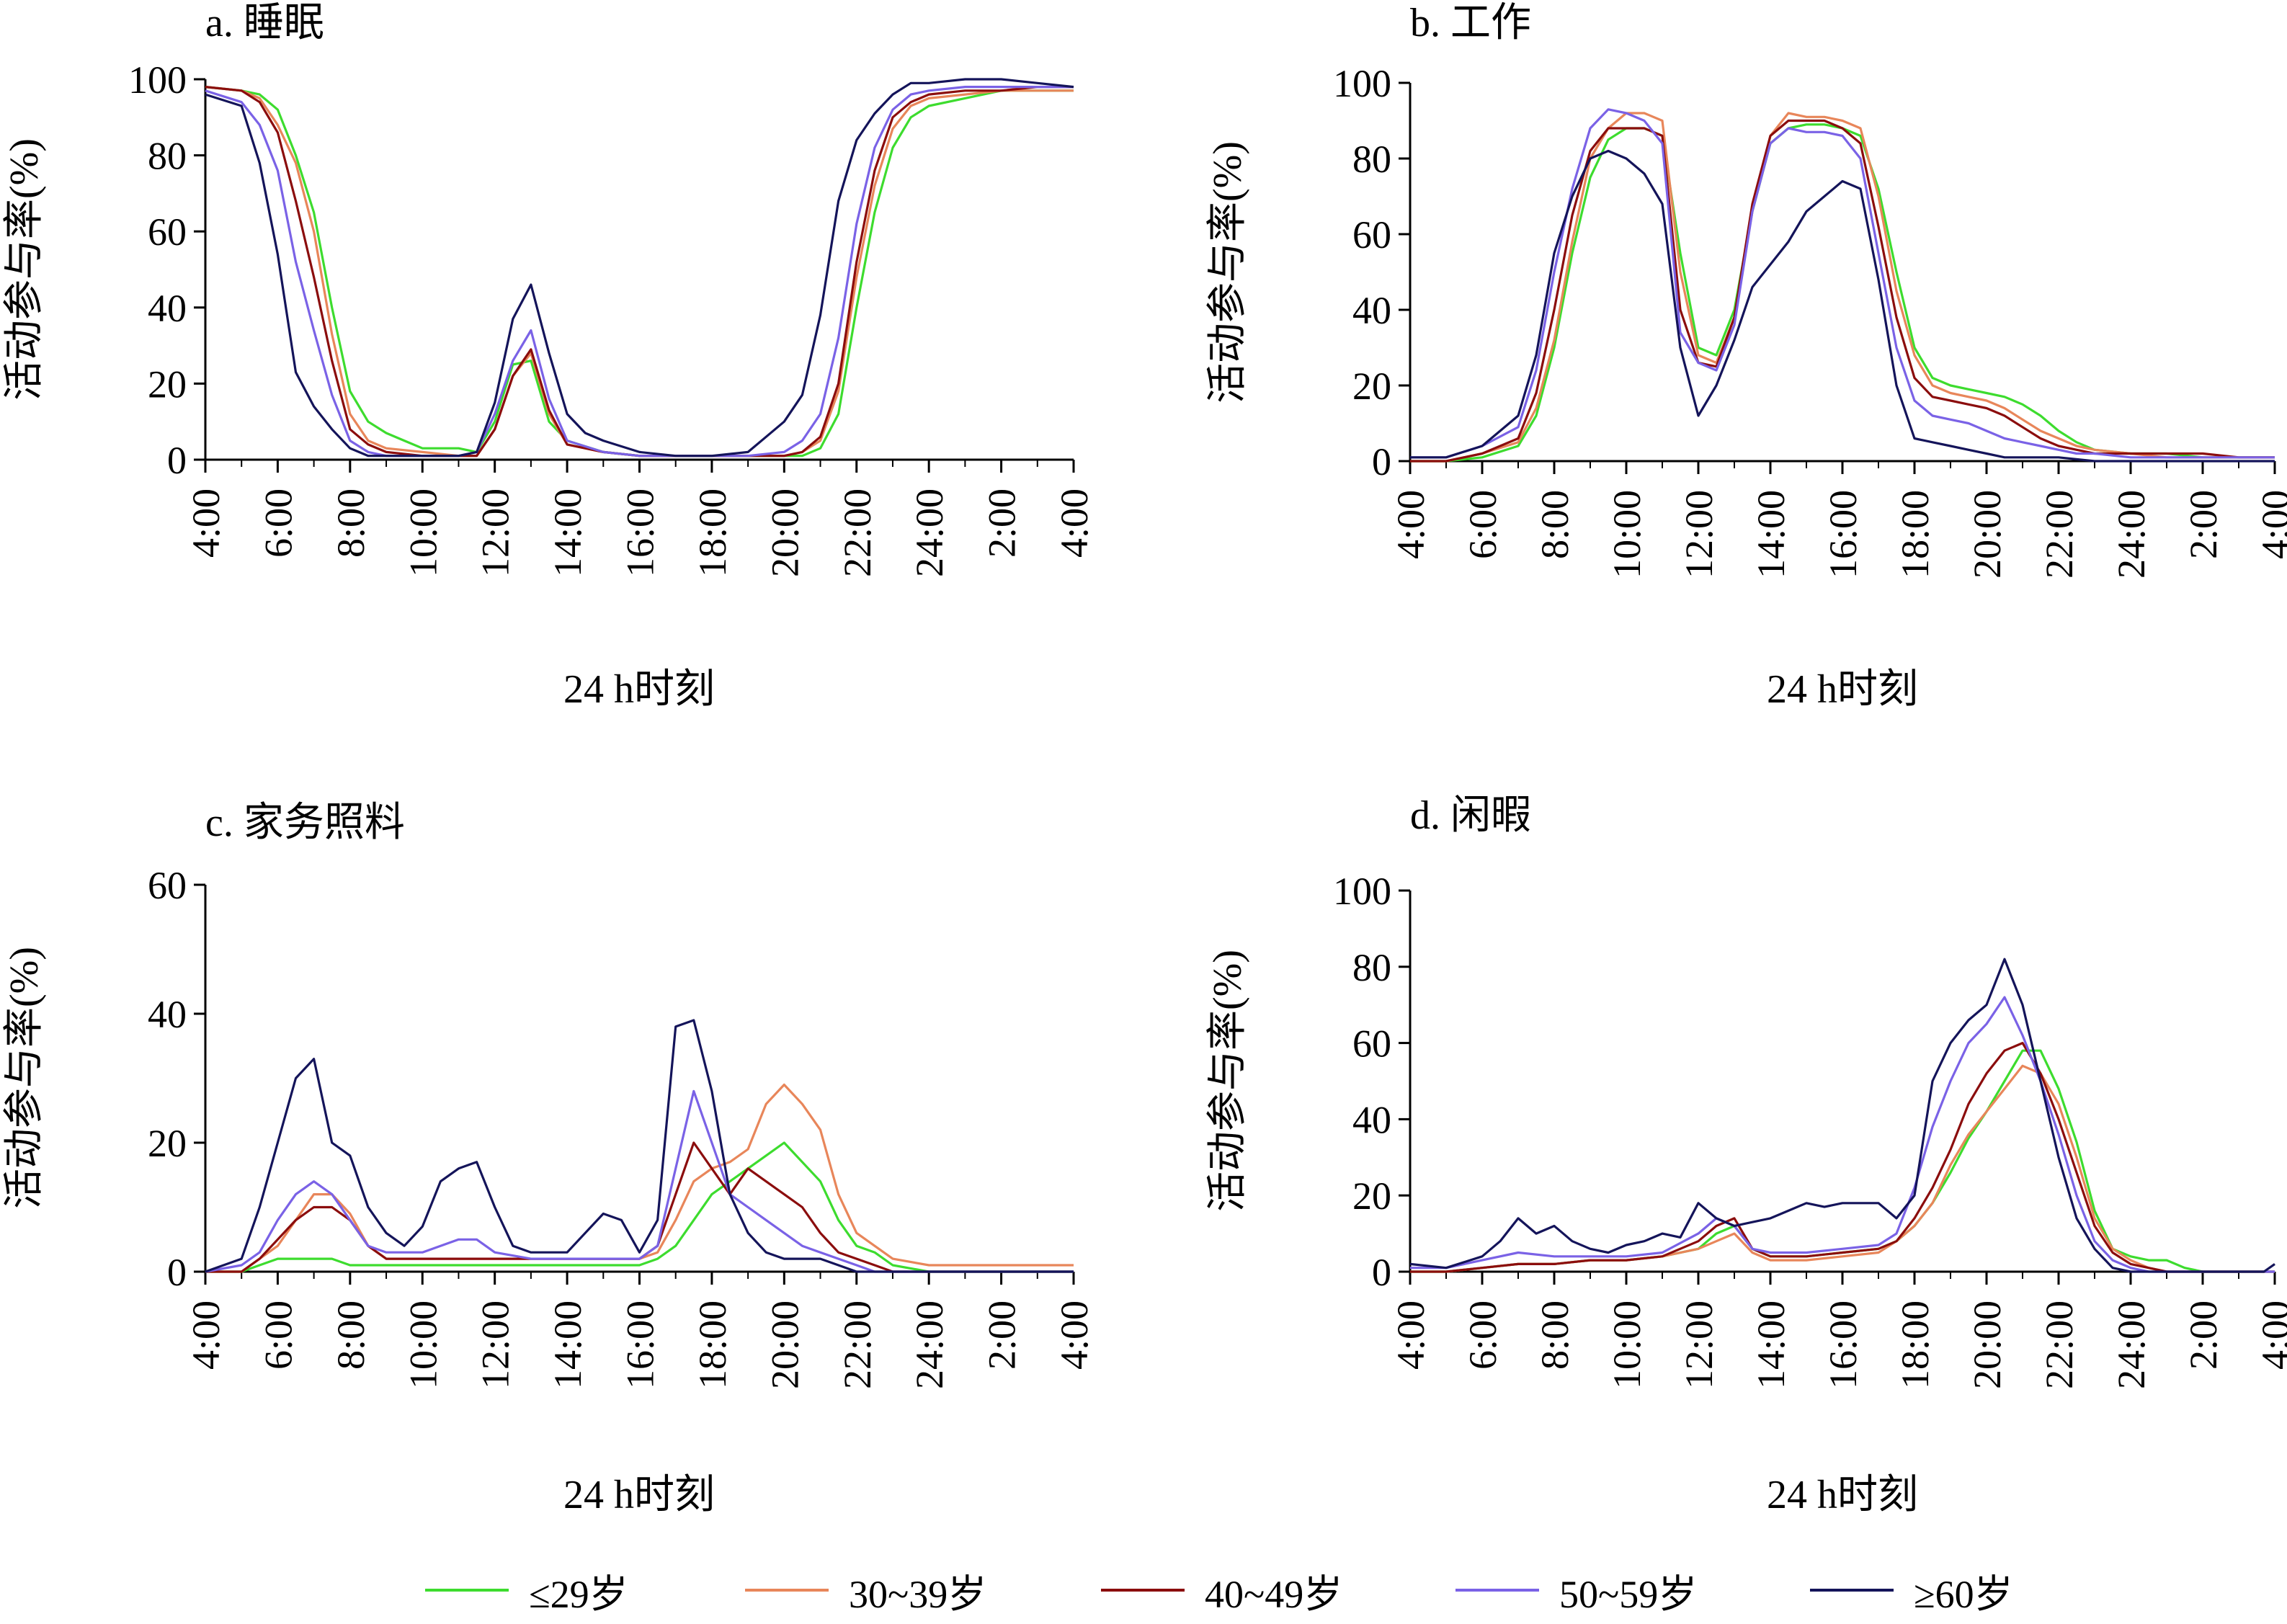  Describe the element at coordinates (1628, 1594) in the screenshot. I see `legend-label: 50~59岁` at that location.